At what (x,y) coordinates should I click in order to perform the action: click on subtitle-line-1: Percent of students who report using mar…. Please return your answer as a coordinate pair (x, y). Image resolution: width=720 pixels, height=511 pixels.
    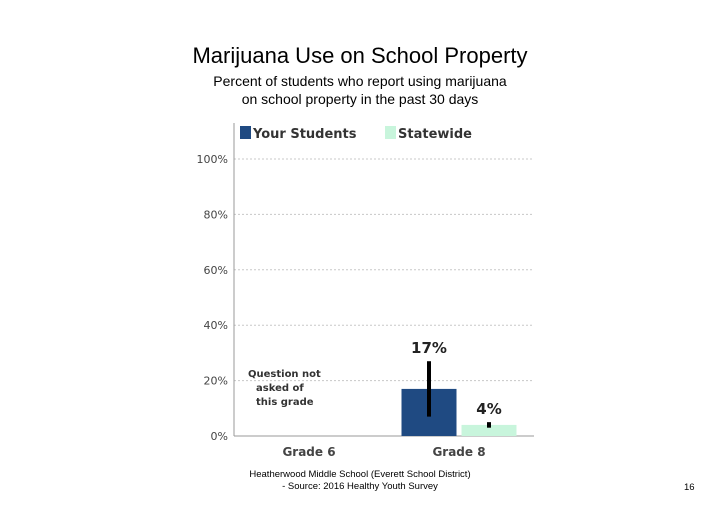
    Looking at the image, I should click on (360, 81).